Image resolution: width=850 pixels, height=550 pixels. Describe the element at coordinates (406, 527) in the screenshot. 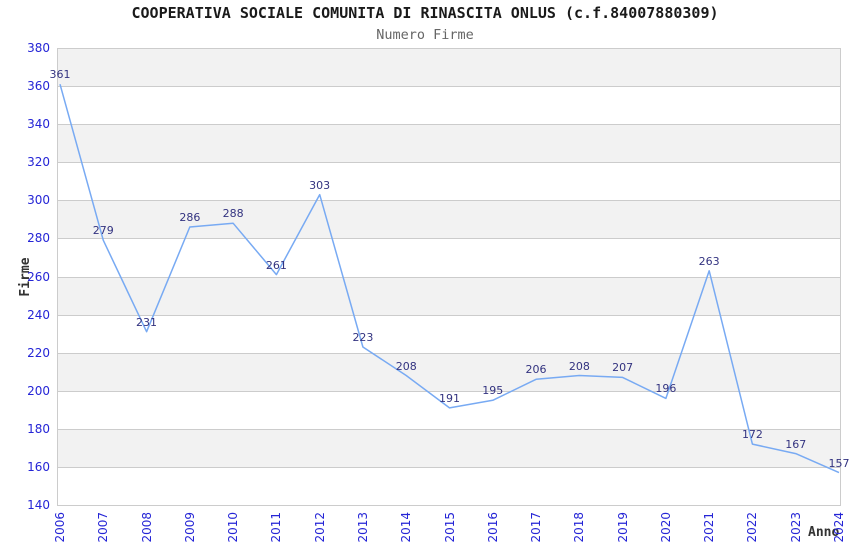

I see `x-tick-label: 2014` at that location.